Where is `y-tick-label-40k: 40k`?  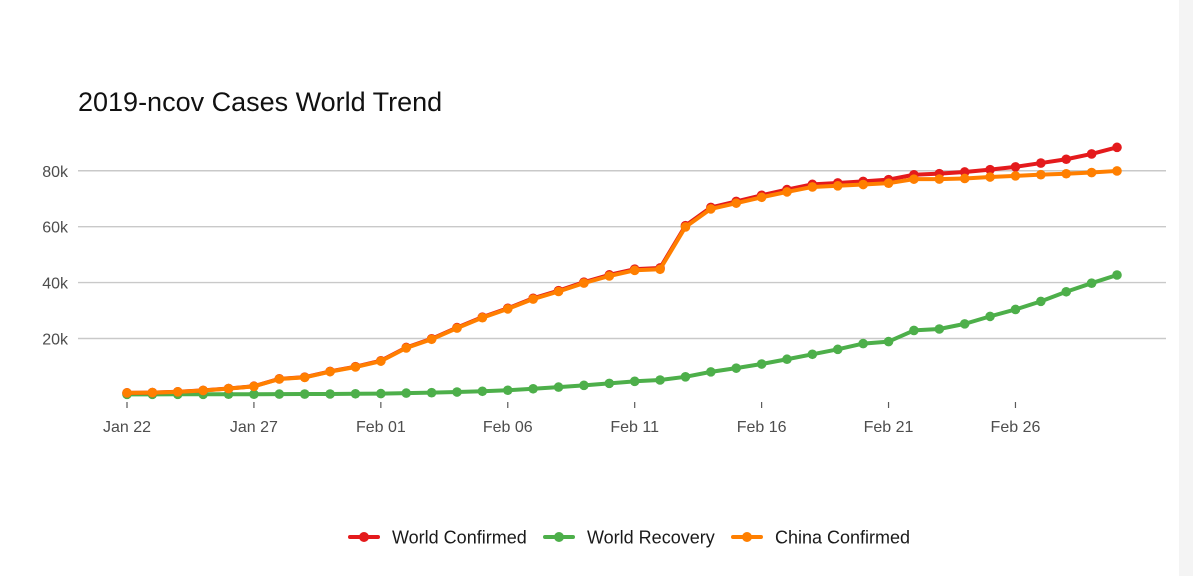
y-tick-label-40k: 40k is located at coordinates (55, 284).